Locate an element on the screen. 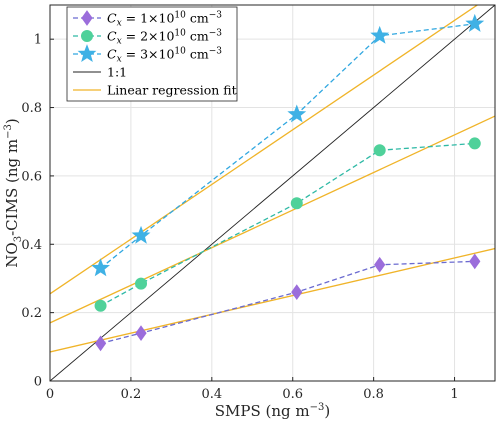  legend-label-regression: Linear regression fit is located at coordinates (172, 90).